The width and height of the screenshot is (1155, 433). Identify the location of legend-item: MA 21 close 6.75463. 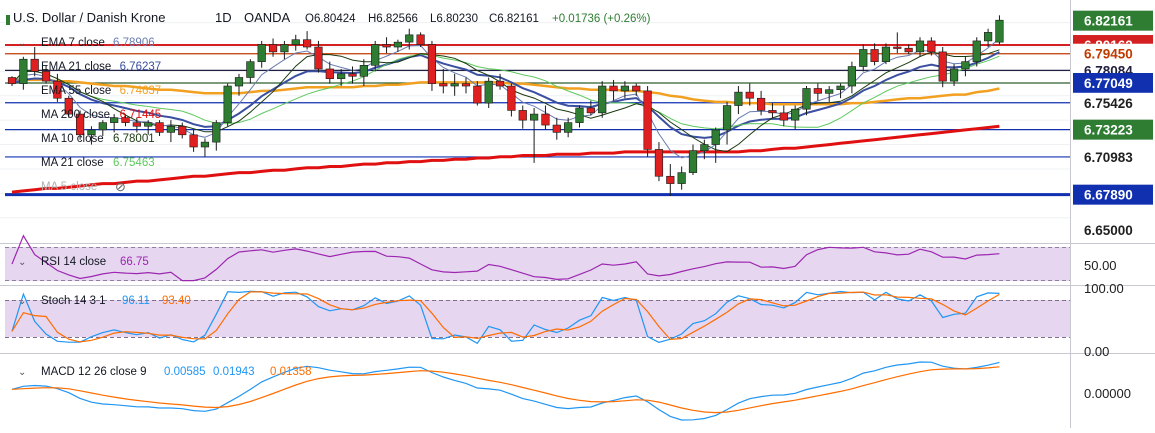
(98, 163).